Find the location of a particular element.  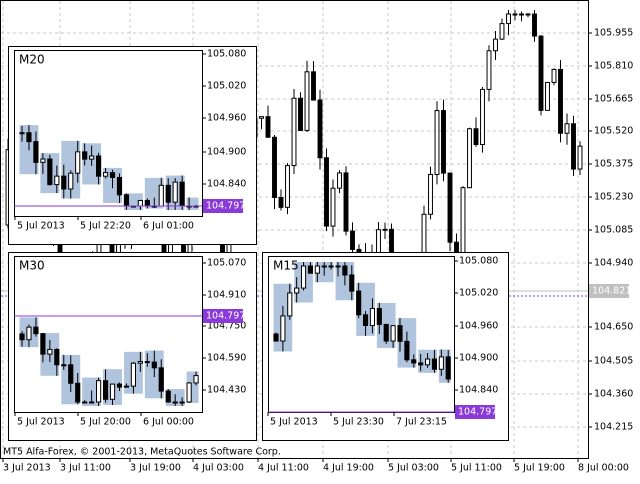

time-label: 5 Jul 19:00 is located at coordinates (539, 468).